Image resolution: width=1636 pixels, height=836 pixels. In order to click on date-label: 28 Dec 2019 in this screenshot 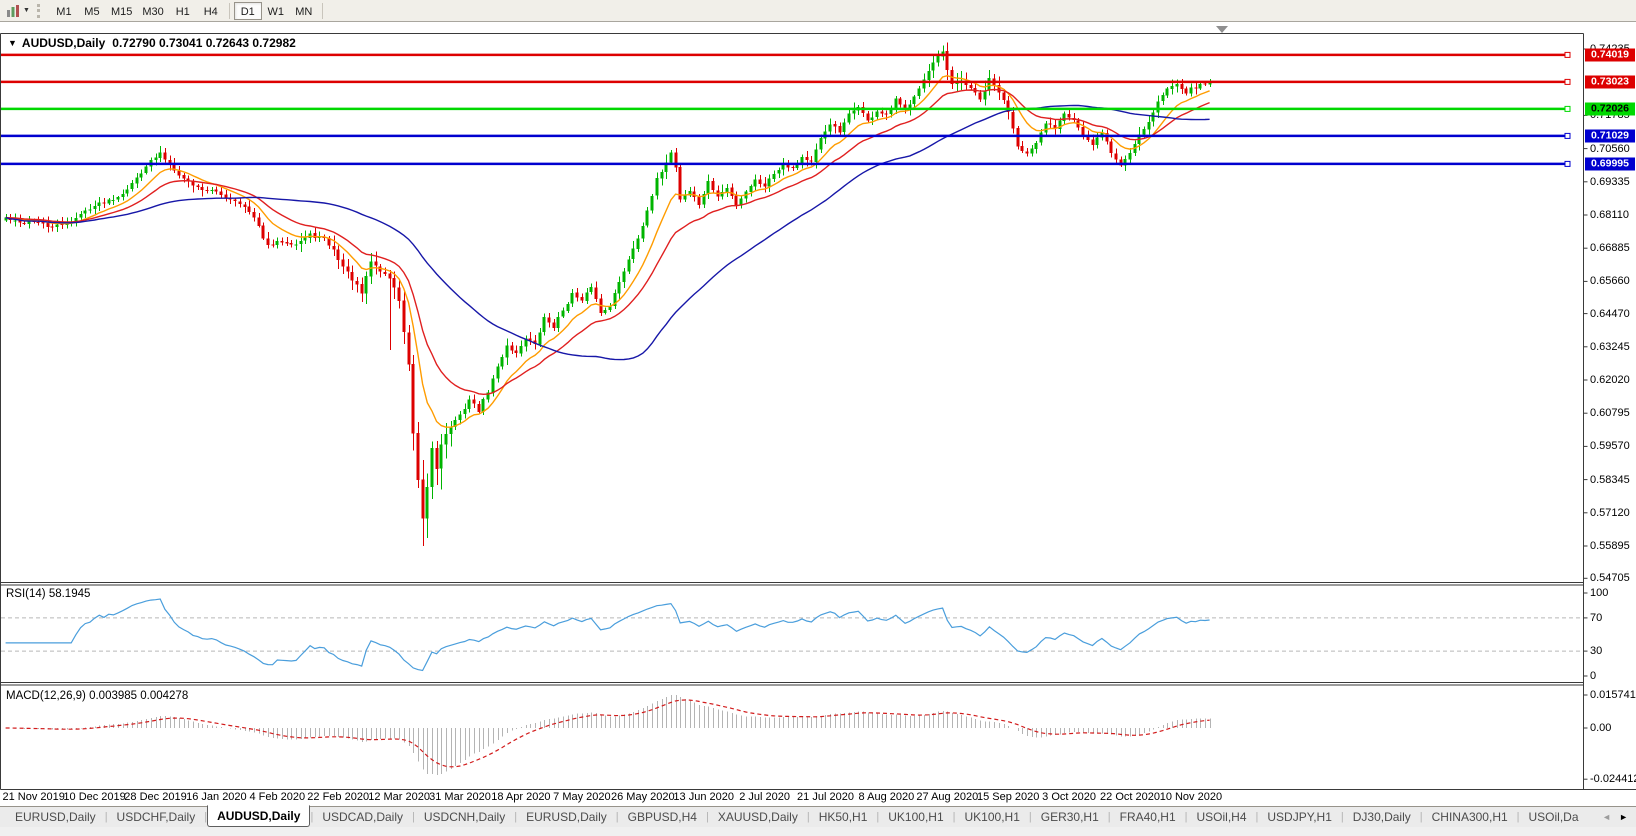, I will do `click(155, 797)`.